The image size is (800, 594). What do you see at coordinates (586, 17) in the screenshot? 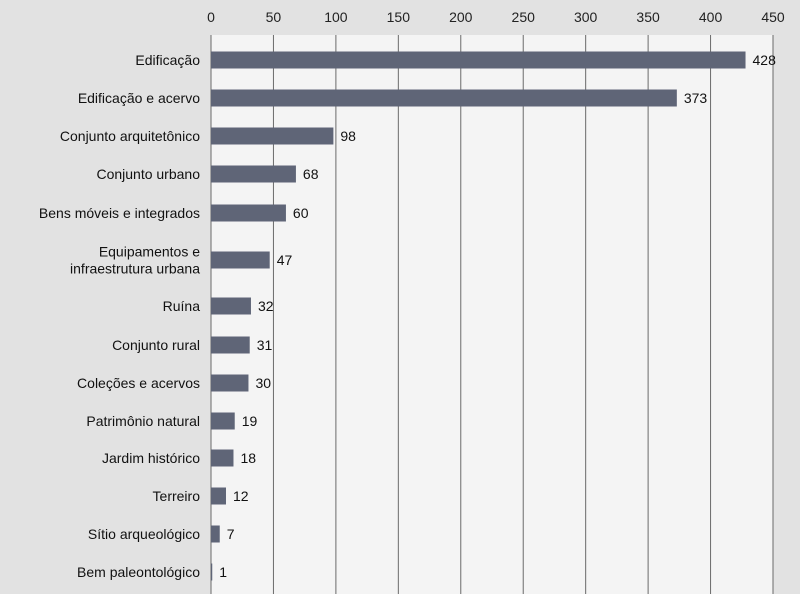
I see `x-tick-label: 300` at bounding box center [586, 17].